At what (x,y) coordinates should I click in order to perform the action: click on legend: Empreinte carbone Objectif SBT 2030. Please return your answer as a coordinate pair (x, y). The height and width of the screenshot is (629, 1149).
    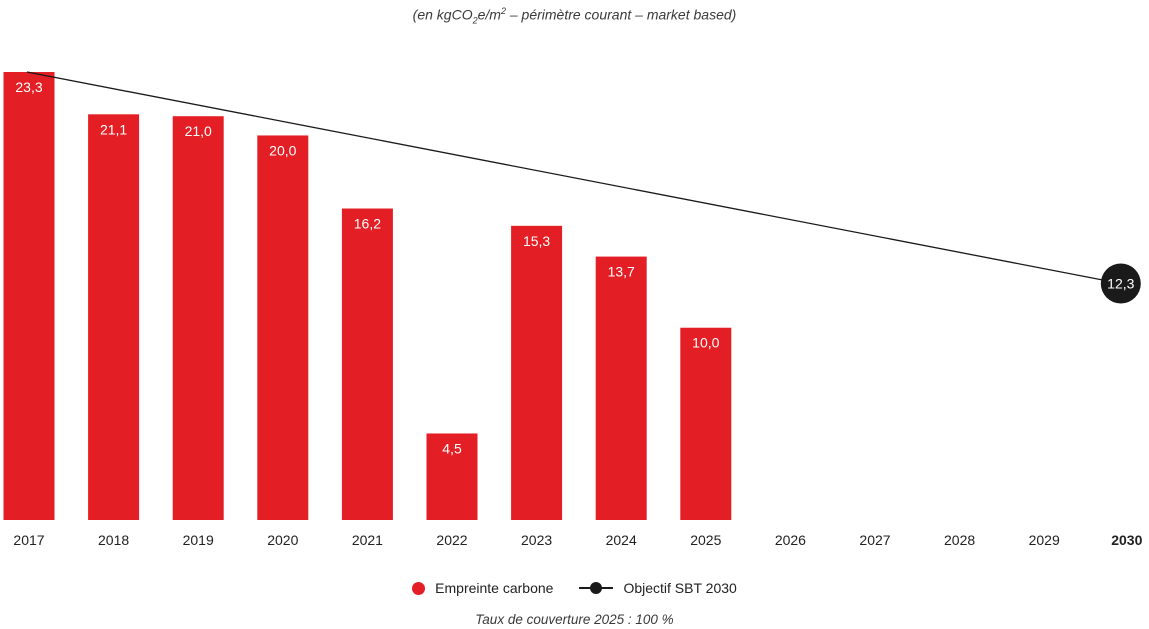
    Looking at the image, I should click on (574, 588).